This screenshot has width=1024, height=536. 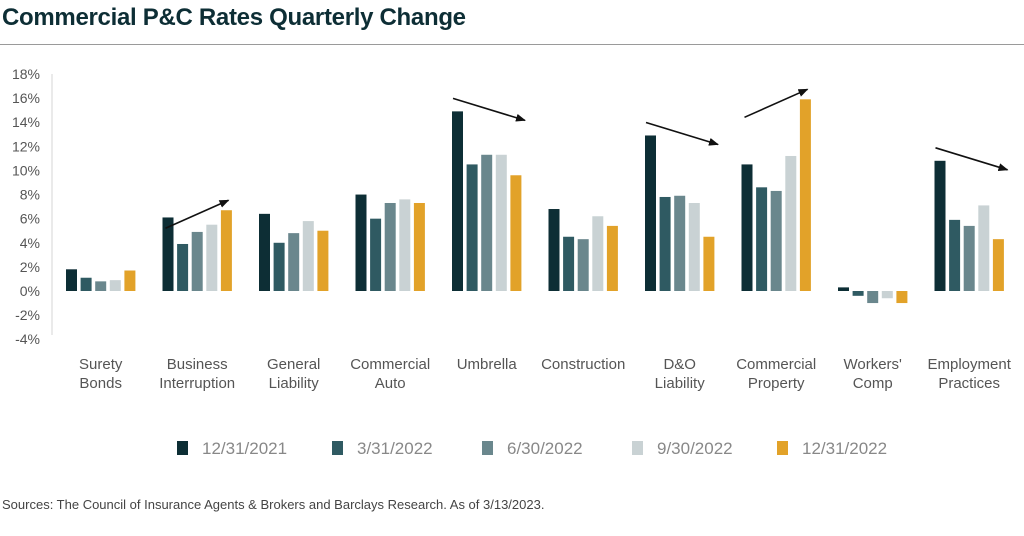 What do you see at coordinates (695, 448) in the screenshot?
I see `legend-label: 9/30/2022` at bounding box center [695, 448].